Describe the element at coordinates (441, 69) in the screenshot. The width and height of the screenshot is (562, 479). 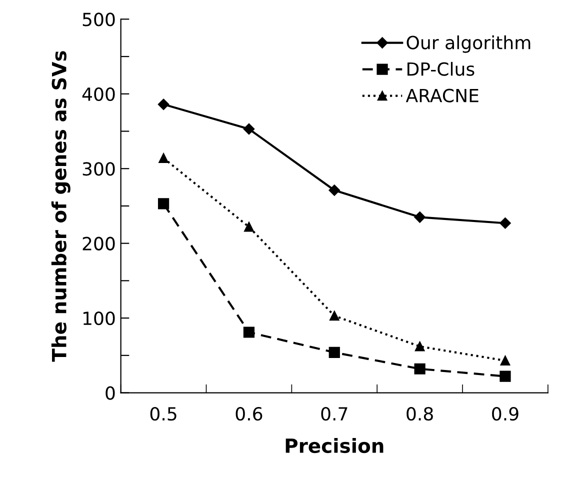
I see `legend-label: DP-Clus` at that location.